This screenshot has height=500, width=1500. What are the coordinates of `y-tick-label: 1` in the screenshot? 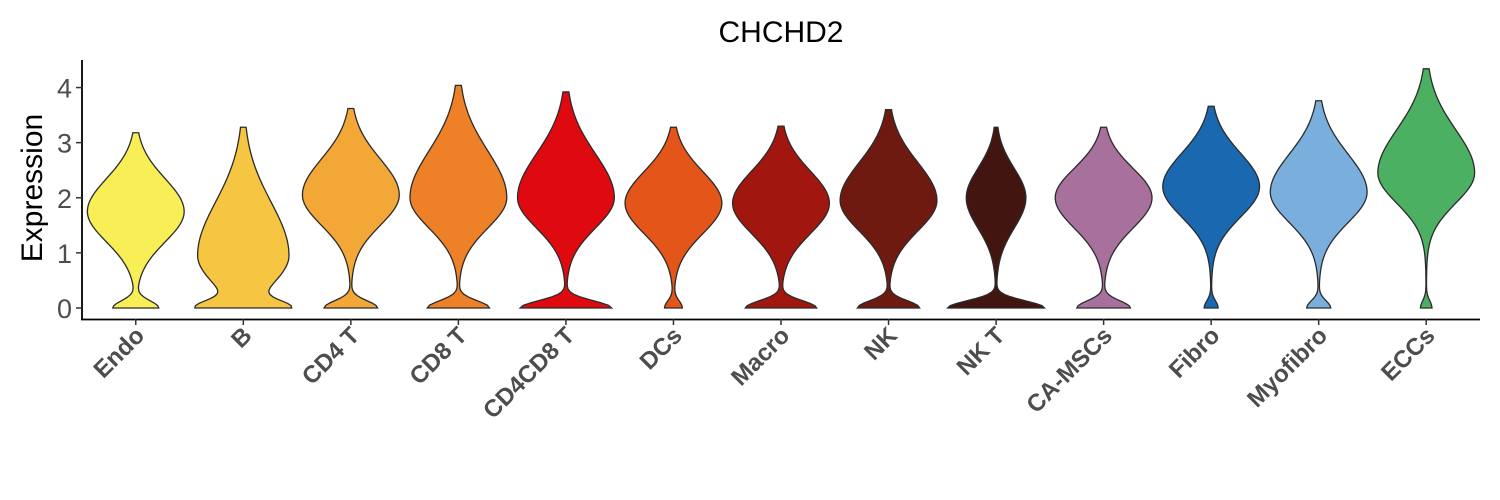 It's located at (64, 254).